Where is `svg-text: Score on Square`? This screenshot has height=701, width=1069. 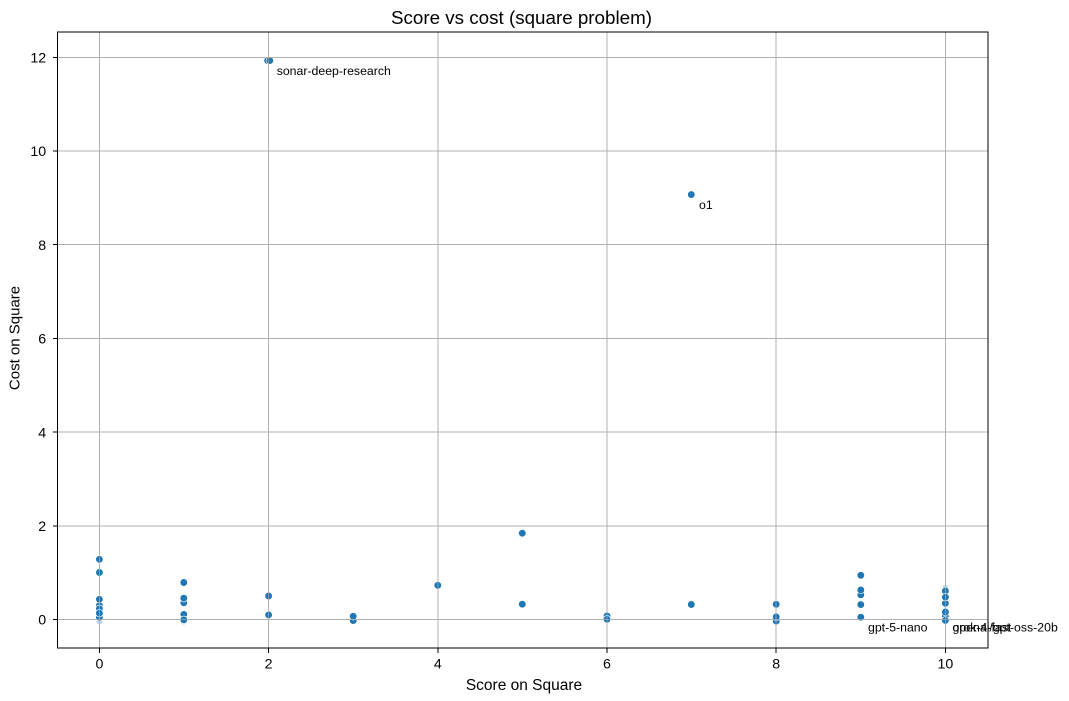 svg-text: Score on Square is located at coordinates (524, 685).